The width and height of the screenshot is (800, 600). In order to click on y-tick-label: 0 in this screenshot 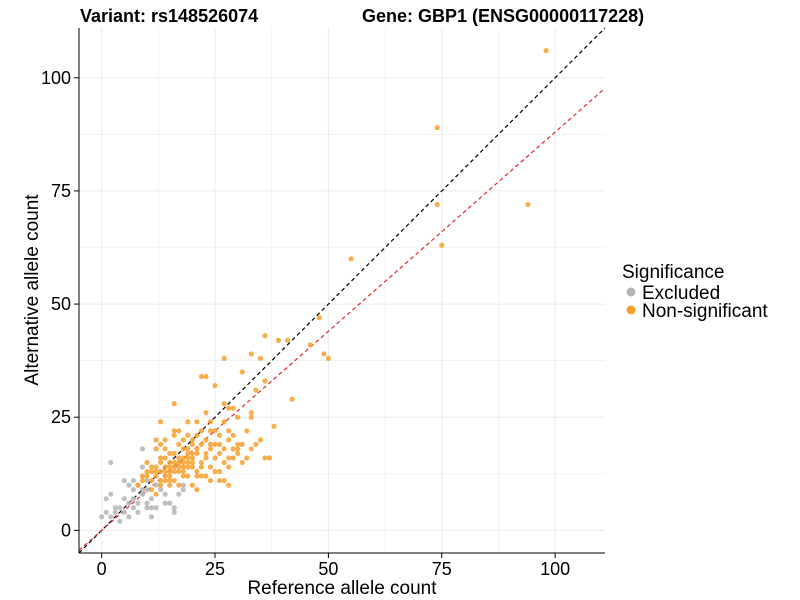, I will do `click(66, 530)`.